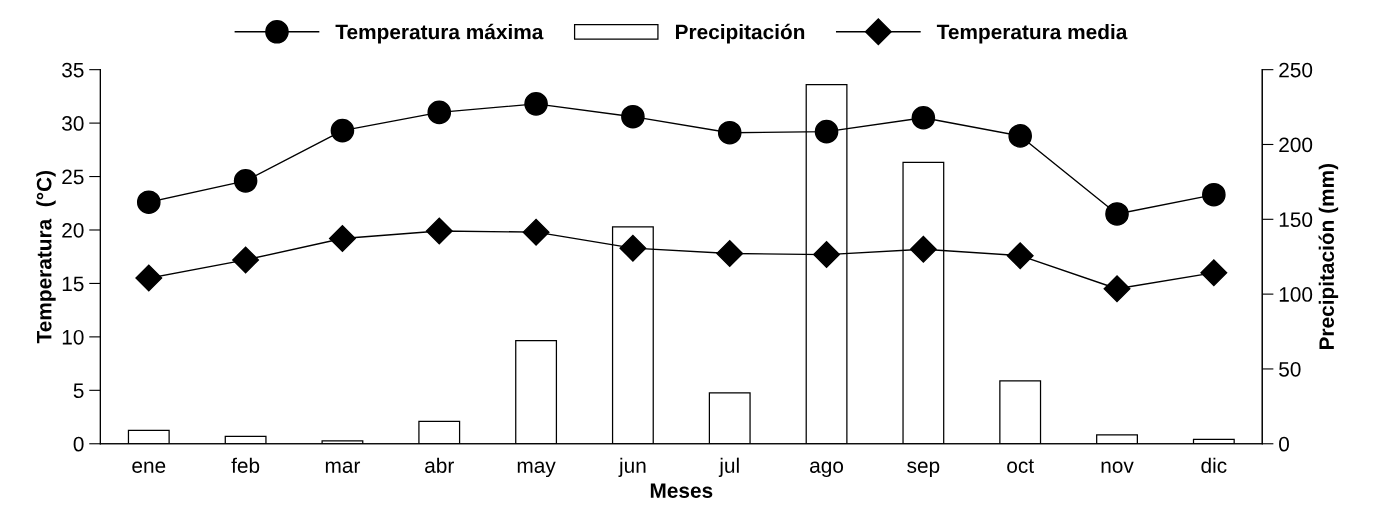  I want to click on x-tick-label: sep, so click(923, 469).